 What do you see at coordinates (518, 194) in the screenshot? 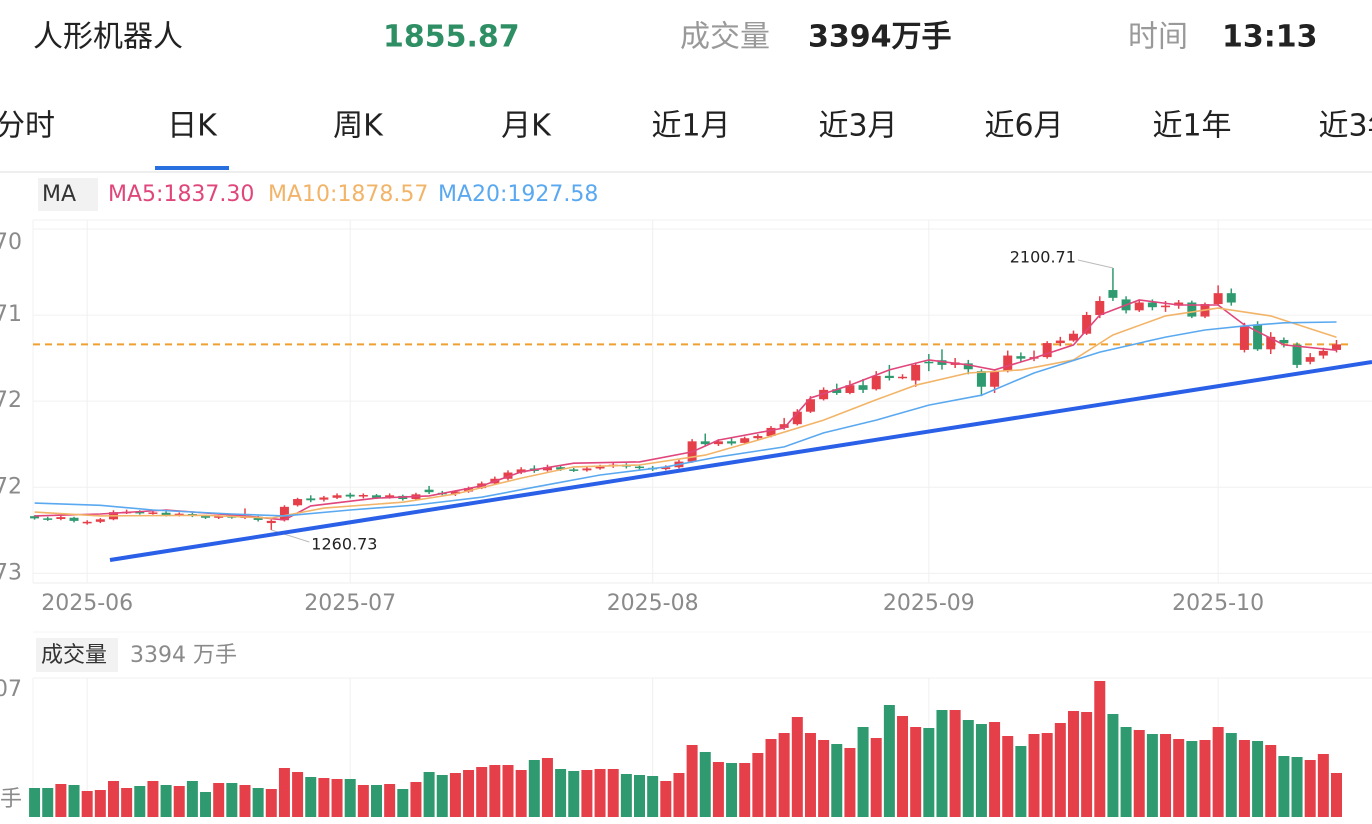
I see `legend-entry: MA20:1927.58` at bounding box center [518, 194].